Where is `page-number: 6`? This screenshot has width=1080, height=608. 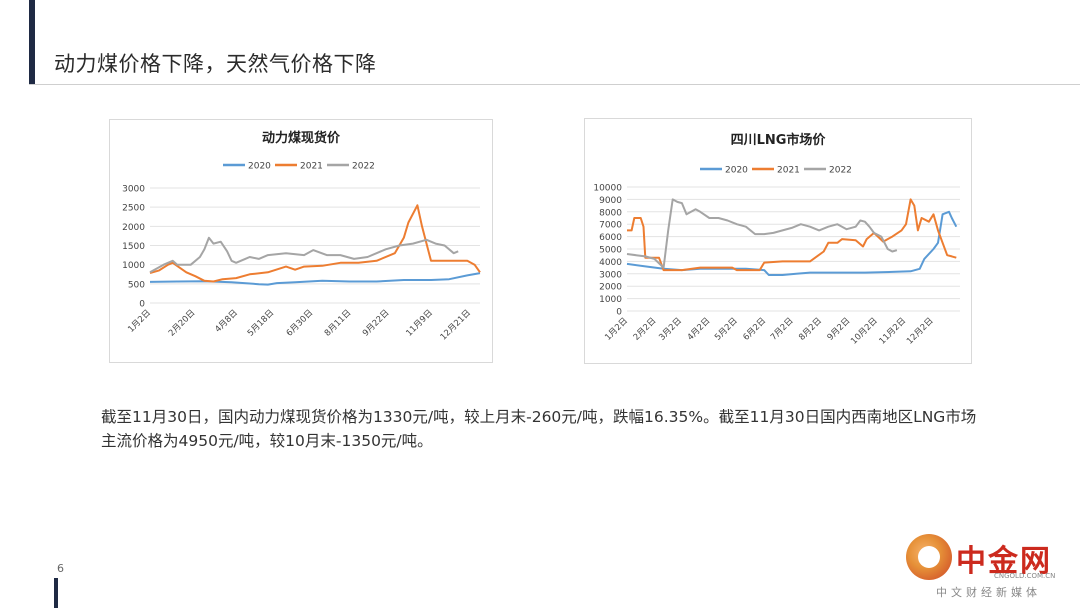 page-number: 6 is located at coordinates (60, 568).